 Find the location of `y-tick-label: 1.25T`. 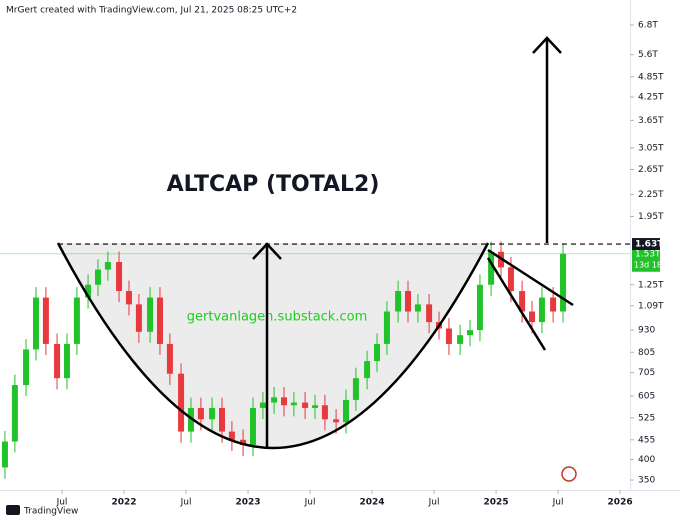

y-tick-label: 1.25T is located at coordinates (651, 285).